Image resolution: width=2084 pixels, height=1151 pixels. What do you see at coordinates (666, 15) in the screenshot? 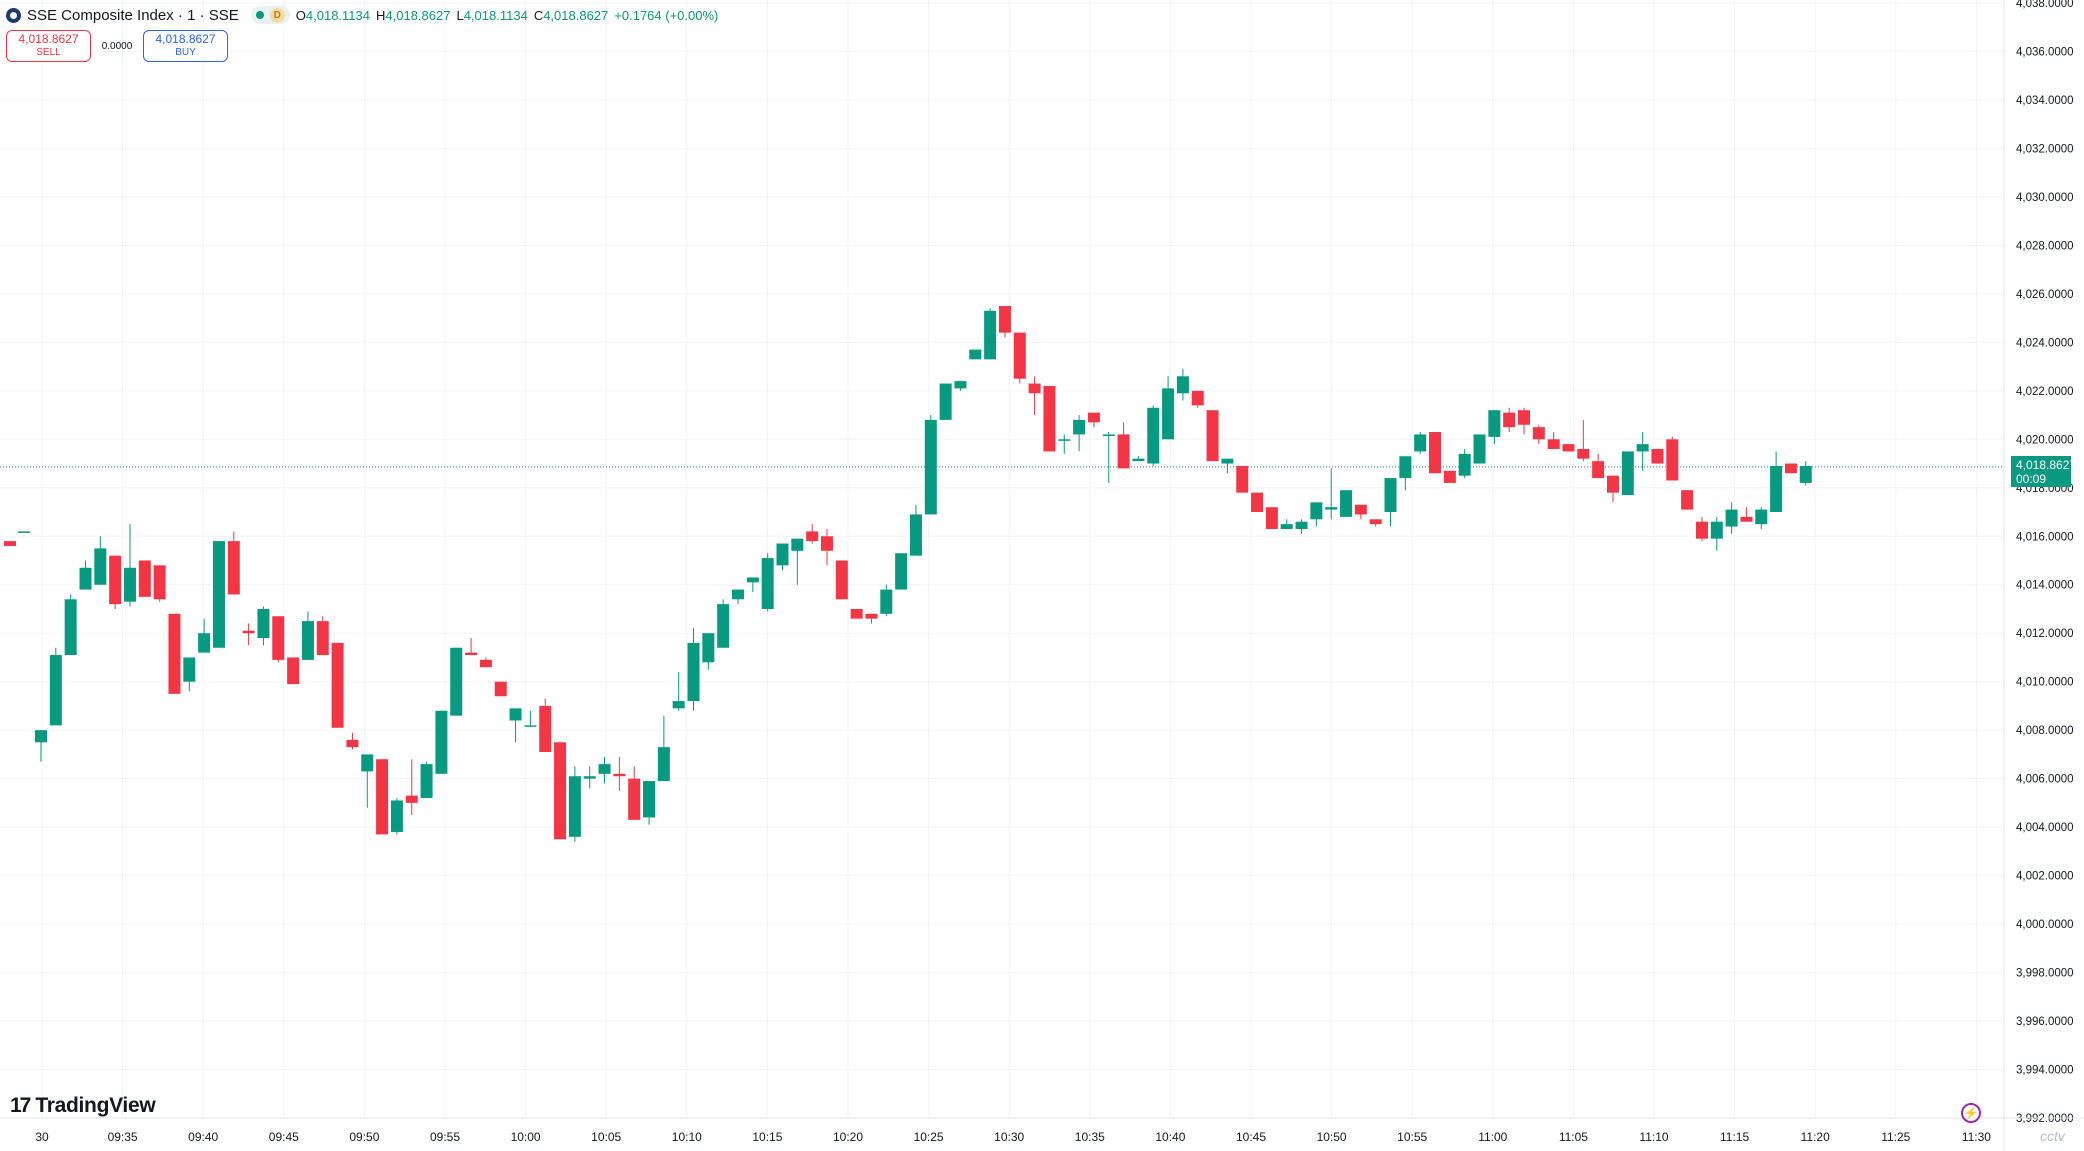
I see `ohlc-change: +0.1764 (+0.00%)` at bounding box center [666, 15].